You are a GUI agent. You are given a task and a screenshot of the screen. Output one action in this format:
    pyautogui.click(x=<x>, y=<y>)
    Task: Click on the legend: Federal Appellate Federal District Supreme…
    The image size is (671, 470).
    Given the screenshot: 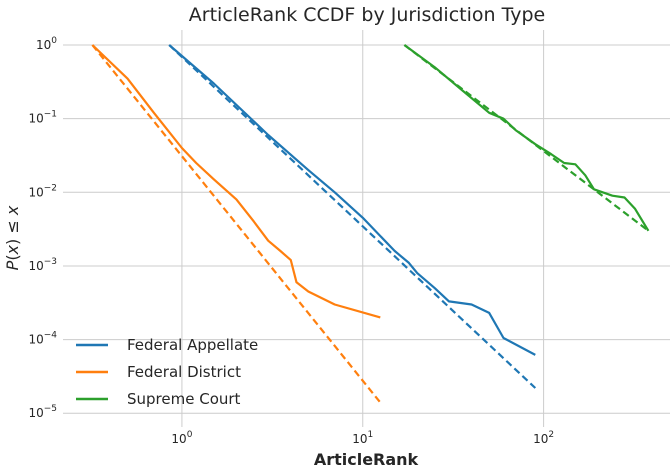 What is the action you would take?
    pyautogui.click(x=167, y=372)
    